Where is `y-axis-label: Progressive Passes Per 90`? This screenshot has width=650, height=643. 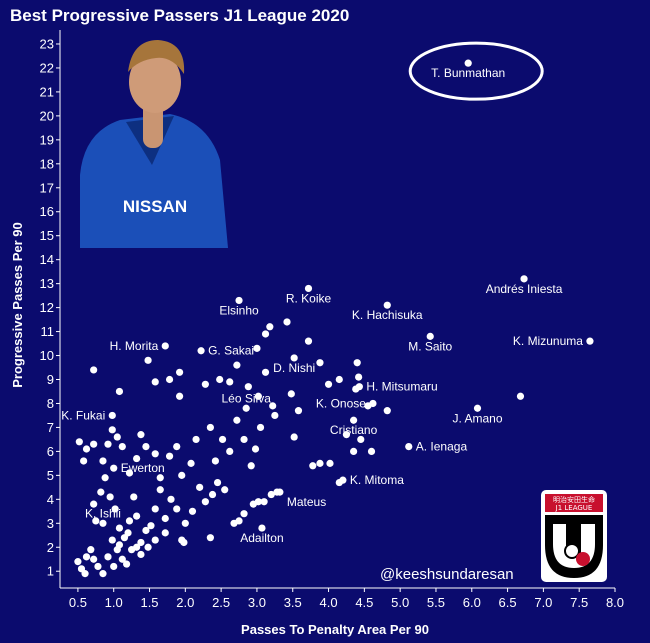 y-axis-label: Progressive Passes Per 90 is located at coordinates (17, 305).